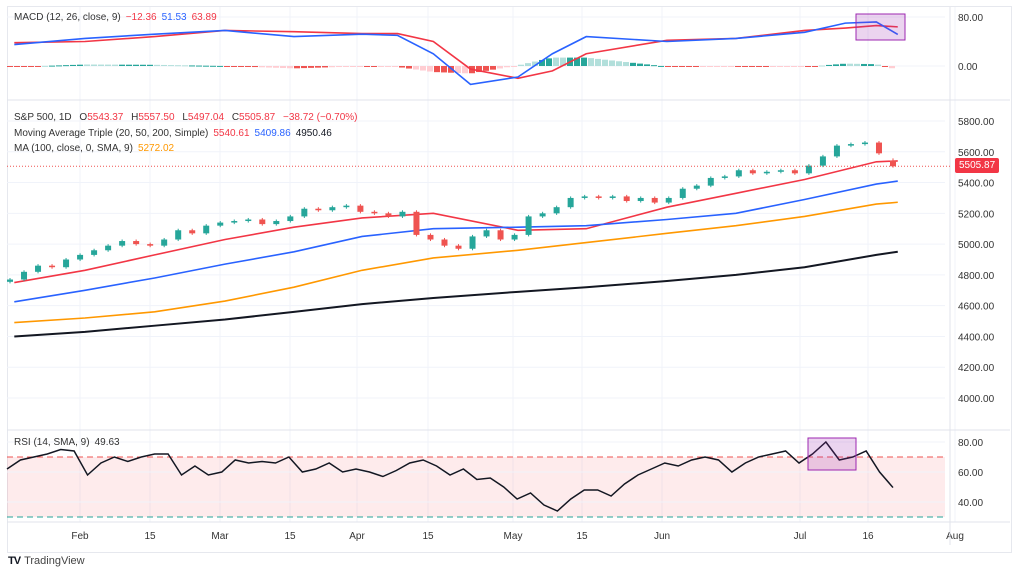  What do you see at coordinates (976, 214) in the screenshot?
I see `price-axis-label: 5200.00` at bounding box center [976, 214].